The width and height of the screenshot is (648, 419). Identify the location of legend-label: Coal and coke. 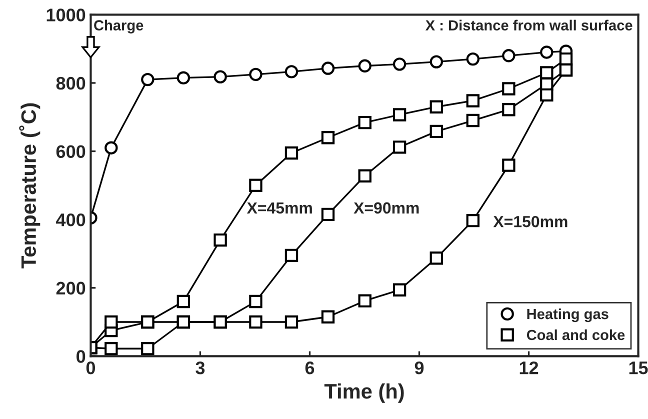
(575, 334).